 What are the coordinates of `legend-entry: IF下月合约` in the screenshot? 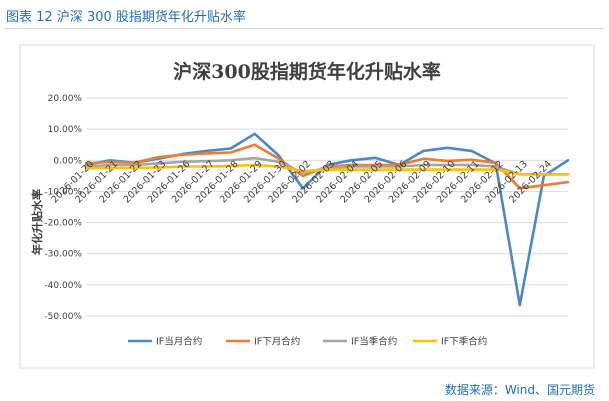 It's located at (277, 342).